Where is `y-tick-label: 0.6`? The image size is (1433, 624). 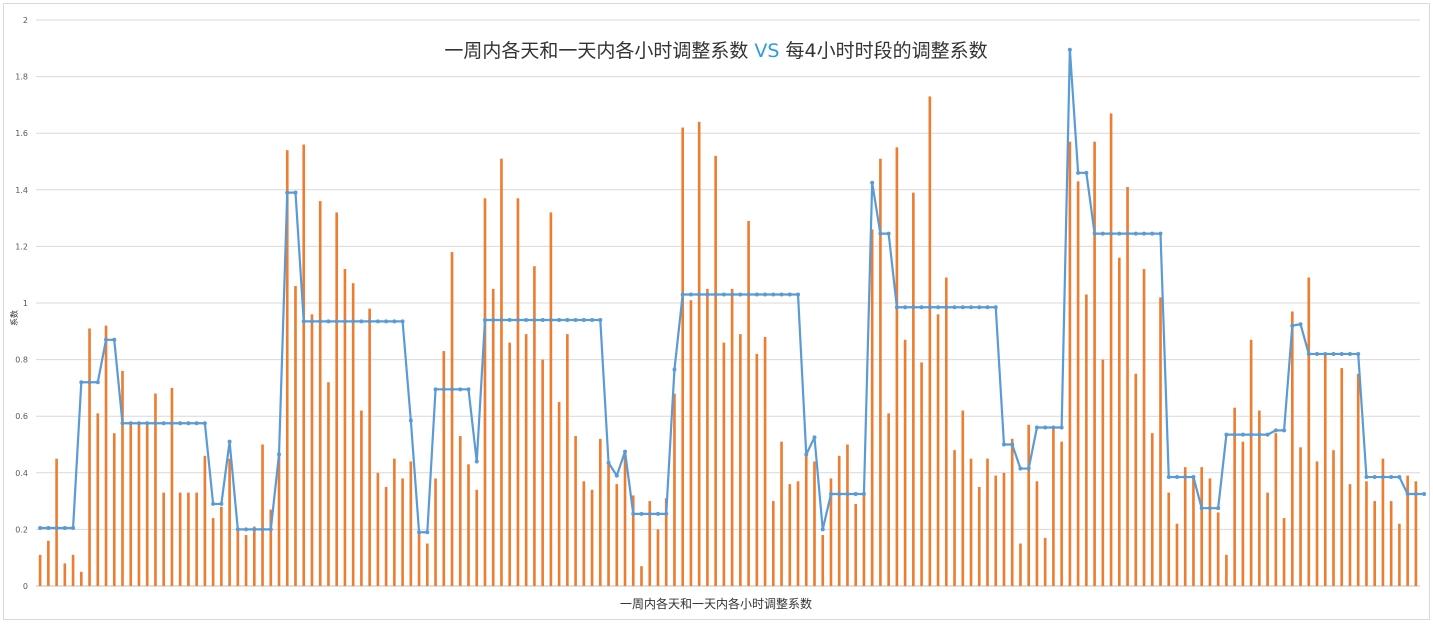 y-tick-label: 0.6 is located at coordinates (21, 416).